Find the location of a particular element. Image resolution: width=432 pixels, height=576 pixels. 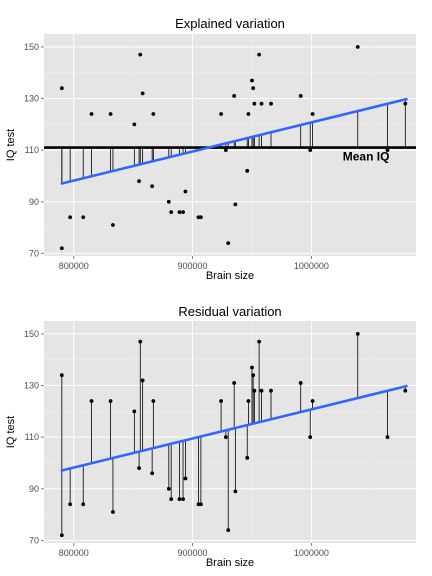

mean-iq-label: Mean IQ is located at coordinates (366, 157).